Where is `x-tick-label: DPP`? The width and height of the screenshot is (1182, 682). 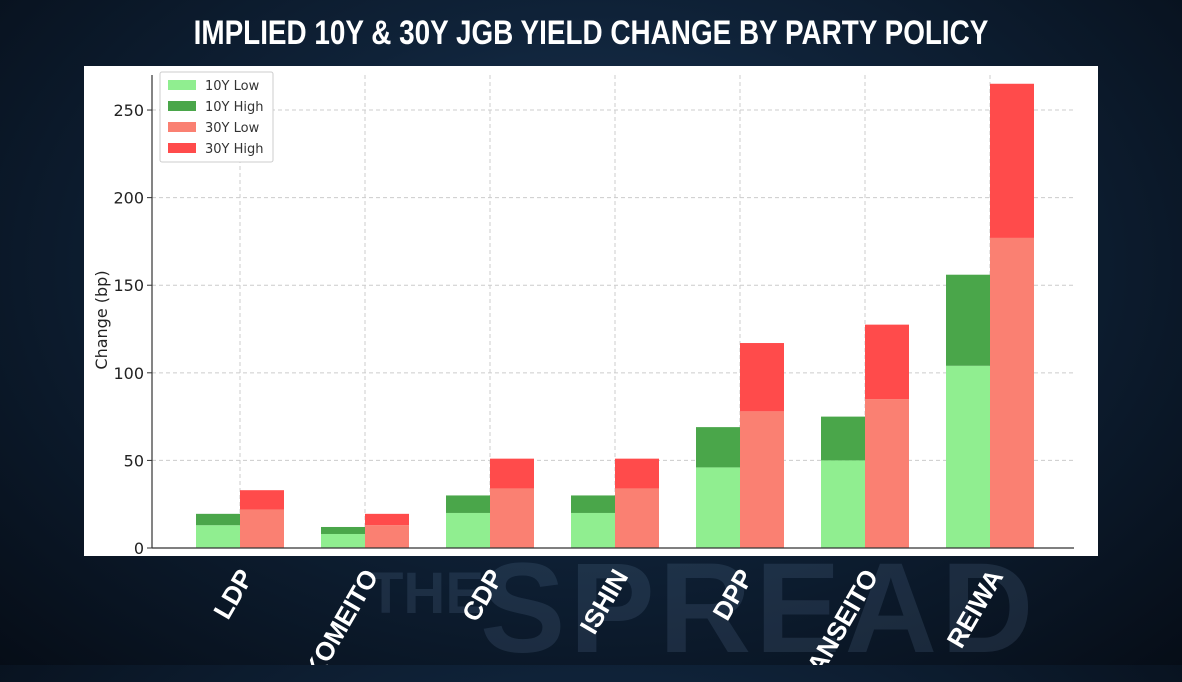 x-tick-label: DPP is located at coordinates (732, 594).